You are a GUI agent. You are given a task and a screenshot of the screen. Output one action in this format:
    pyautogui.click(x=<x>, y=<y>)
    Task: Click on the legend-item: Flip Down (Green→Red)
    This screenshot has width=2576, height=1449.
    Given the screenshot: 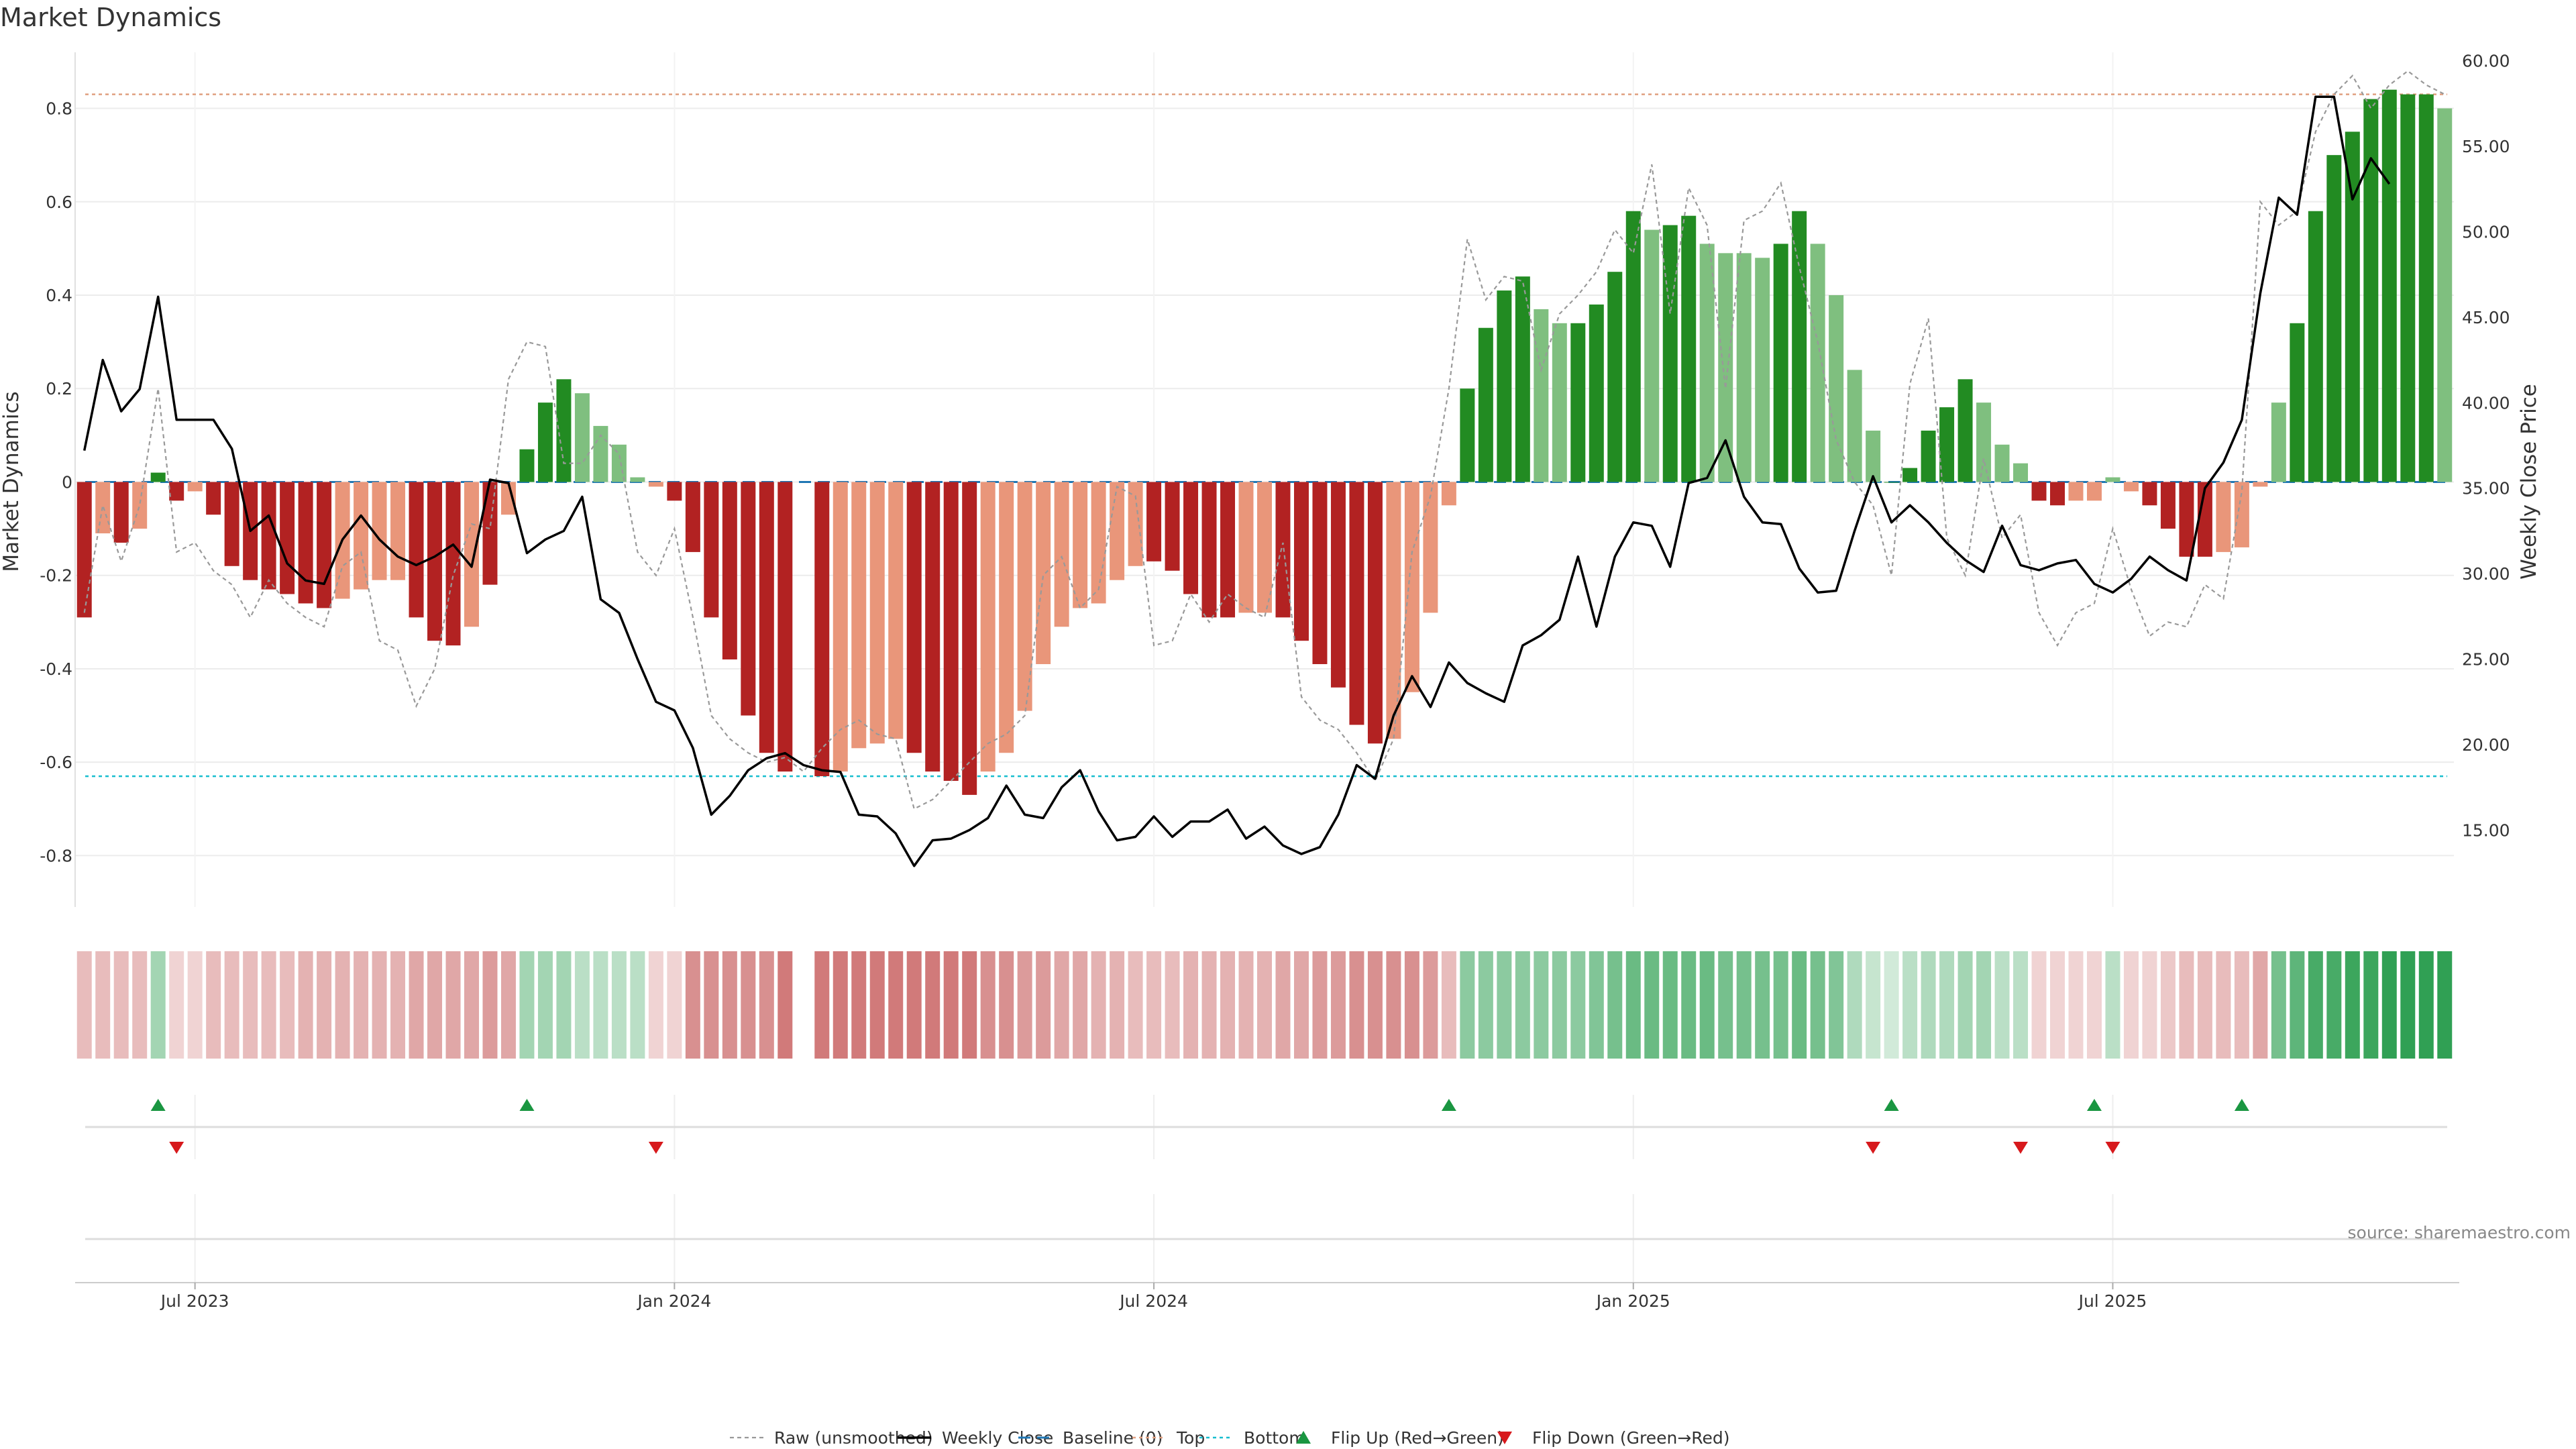 What is the action you would take?
    pyautogui.click(x=1613, y=1438)
    